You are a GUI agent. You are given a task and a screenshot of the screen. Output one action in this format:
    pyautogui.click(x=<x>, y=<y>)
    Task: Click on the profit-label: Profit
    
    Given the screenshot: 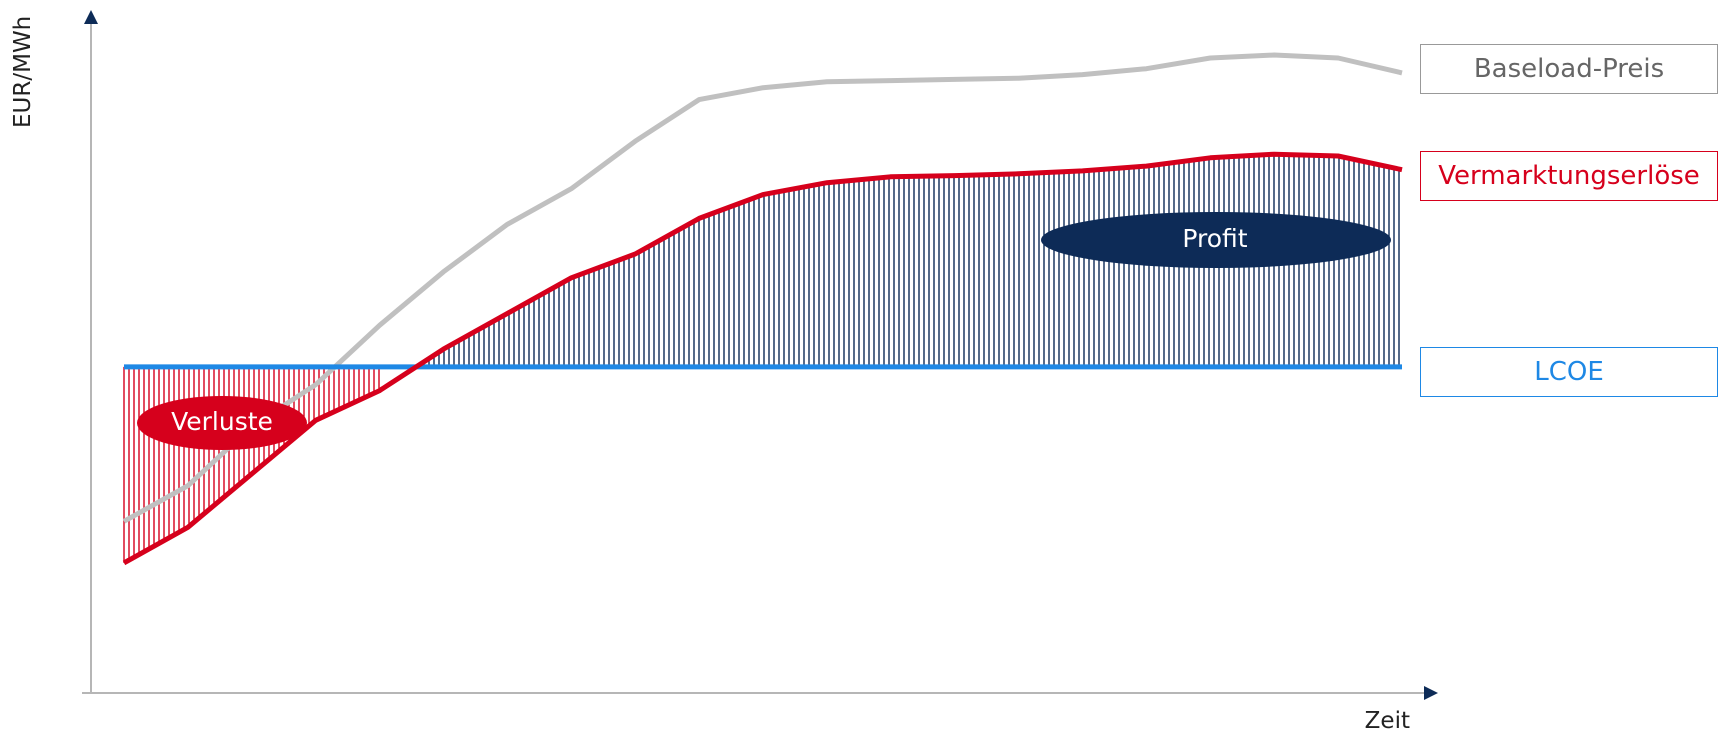 What is the action you would take?
    pyautogui.click(x=1215, y=238)
    